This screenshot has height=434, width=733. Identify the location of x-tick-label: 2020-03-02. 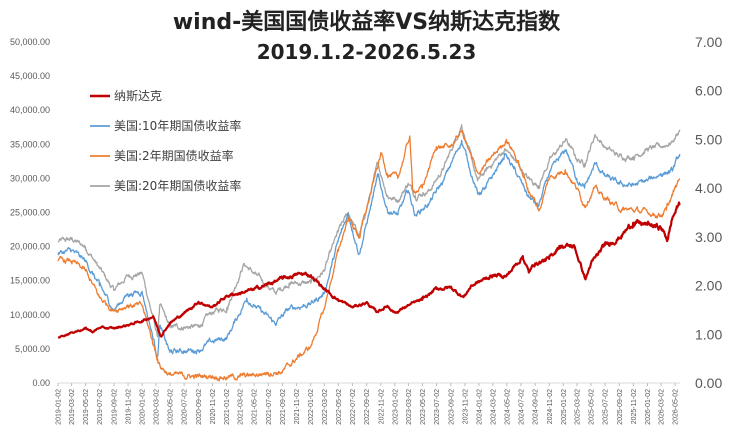
(156, 407).